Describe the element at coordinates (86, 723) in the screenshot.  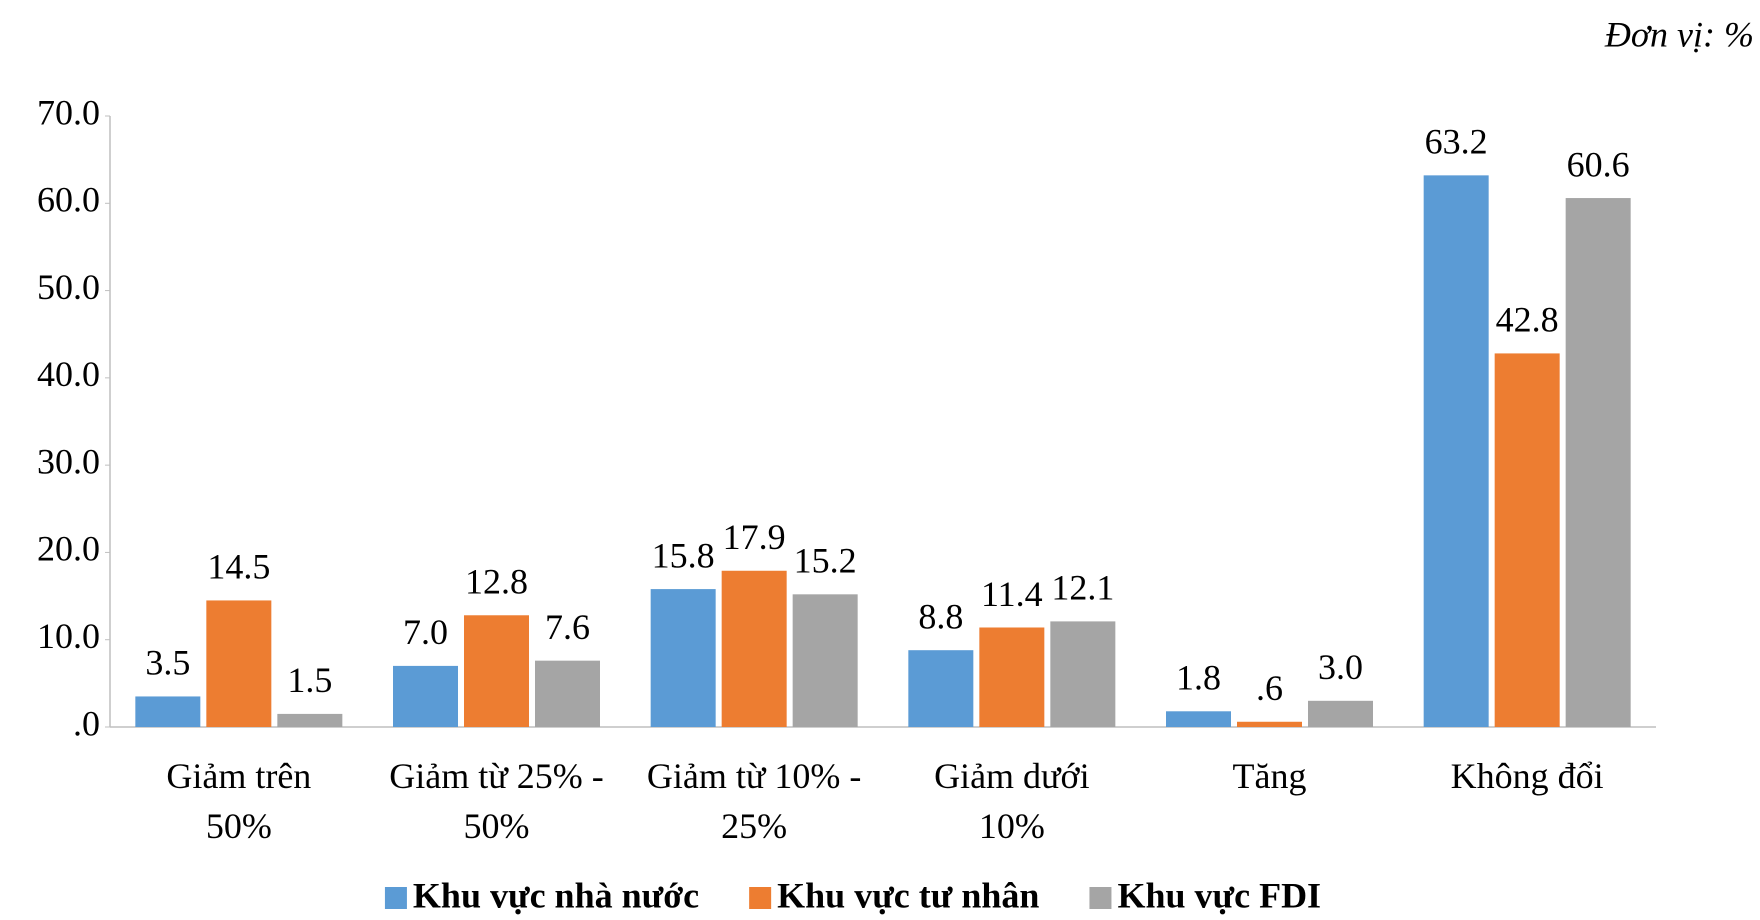
I see `y-tick-label: .0` at that location.